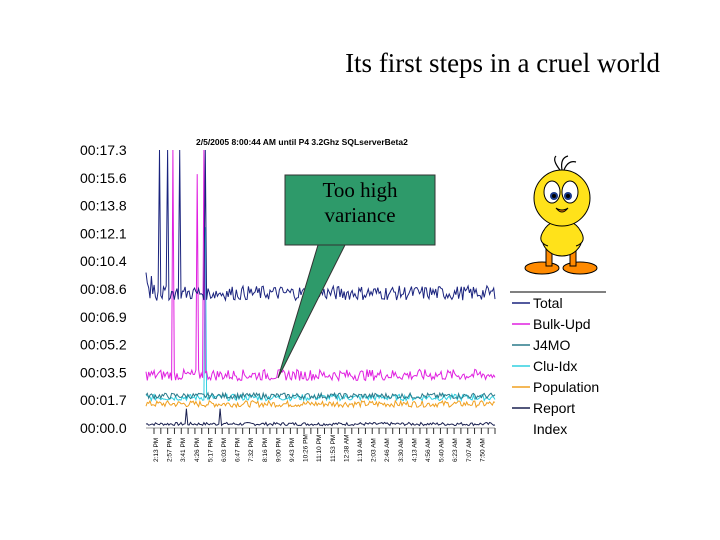  I want to click on x-tick-label: 8:16 PM, so click(265, 450).